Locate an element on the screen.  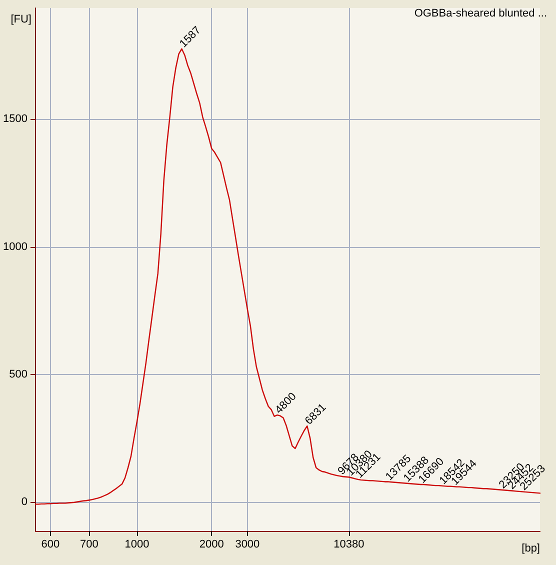
y-tick-label: 1500 is located at coordinates (15, 119).